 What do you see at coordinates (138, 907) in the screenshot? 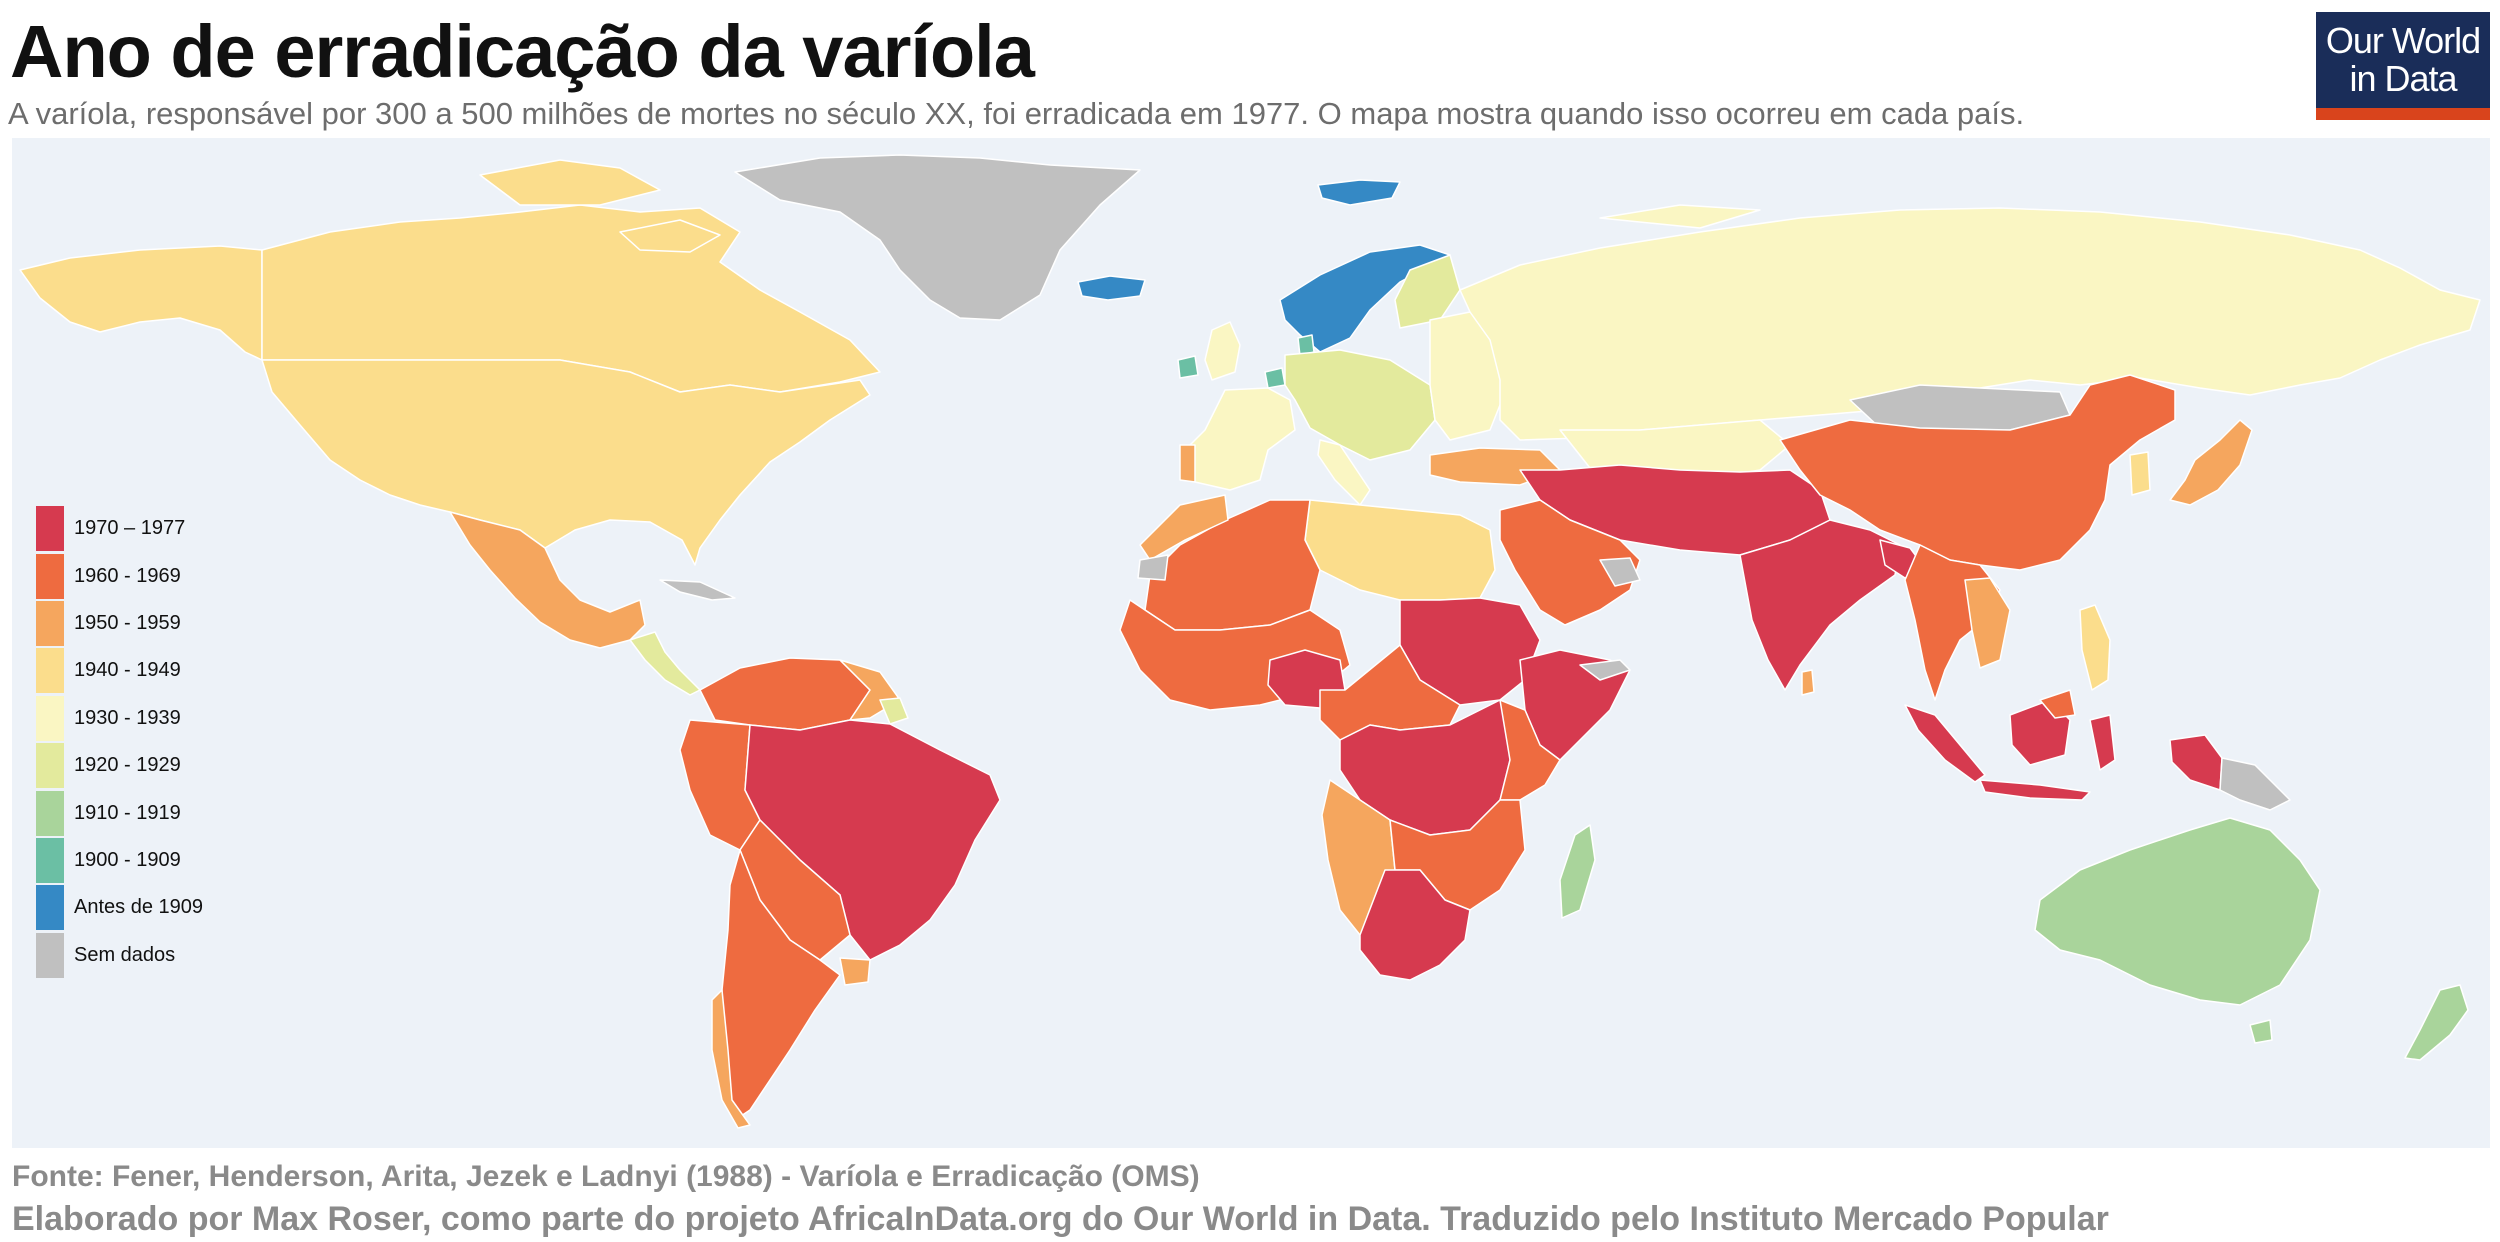
I see `legend-label: Antes de 1909` at bounding box center [138, 907].